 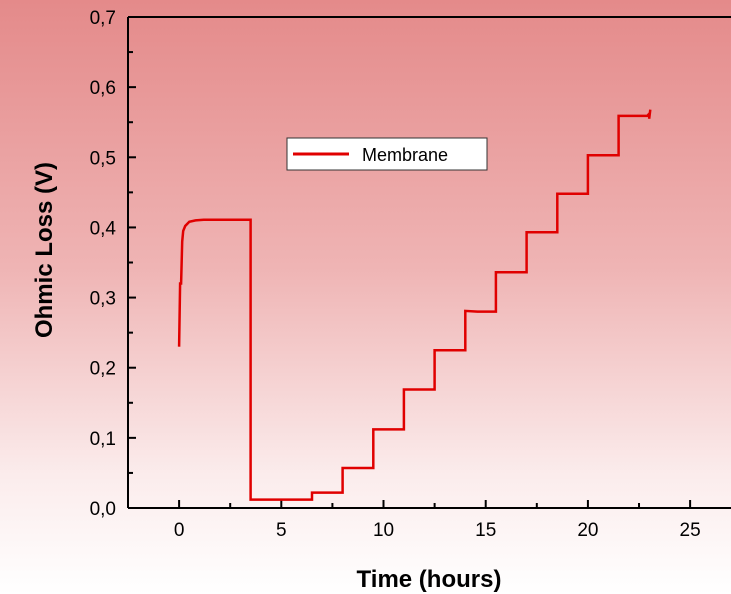 I want to click on y-axis-title: Ohmic Loss (V), so click(x=44, y=250).